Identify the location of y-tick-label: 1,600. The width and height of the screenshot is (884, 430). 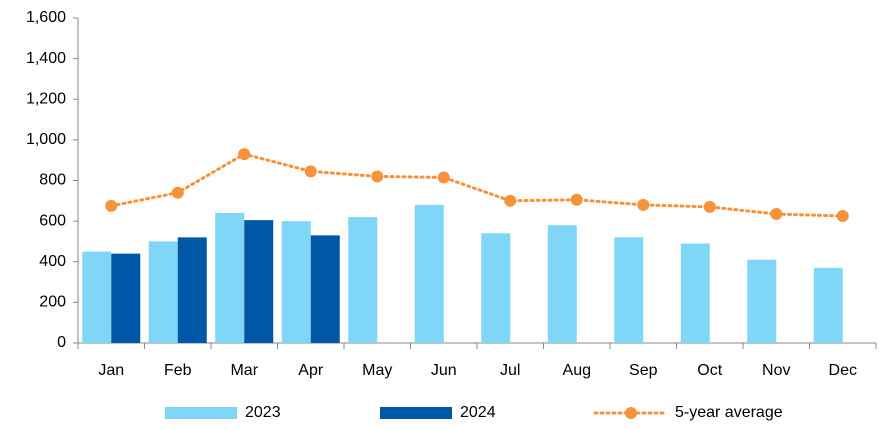
(46, 17).